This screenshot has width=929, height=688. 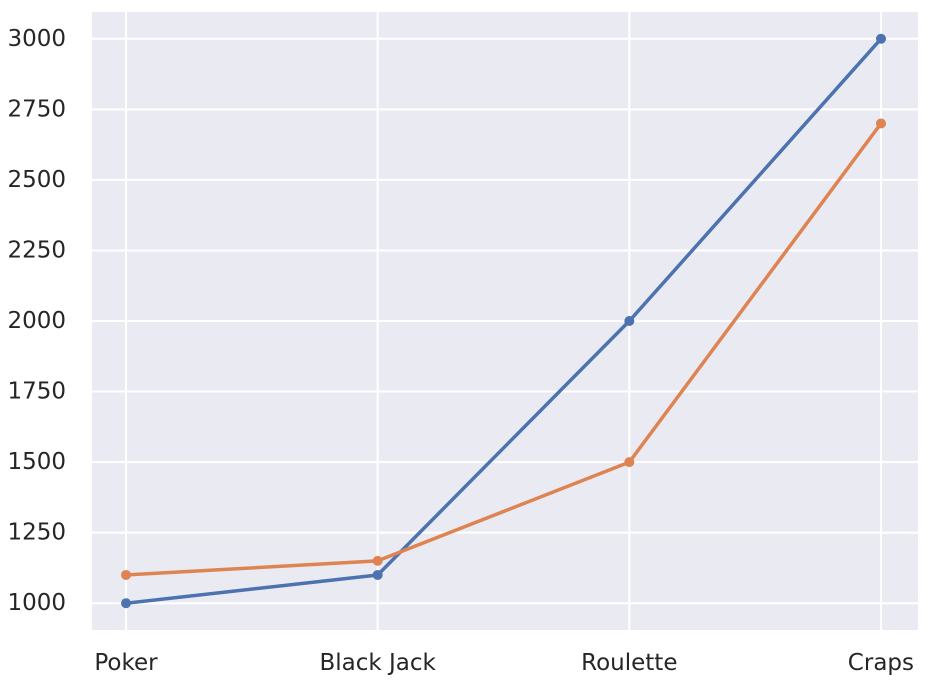 I want to click on y-tick-label: 1750, so click(x=36, y=392).